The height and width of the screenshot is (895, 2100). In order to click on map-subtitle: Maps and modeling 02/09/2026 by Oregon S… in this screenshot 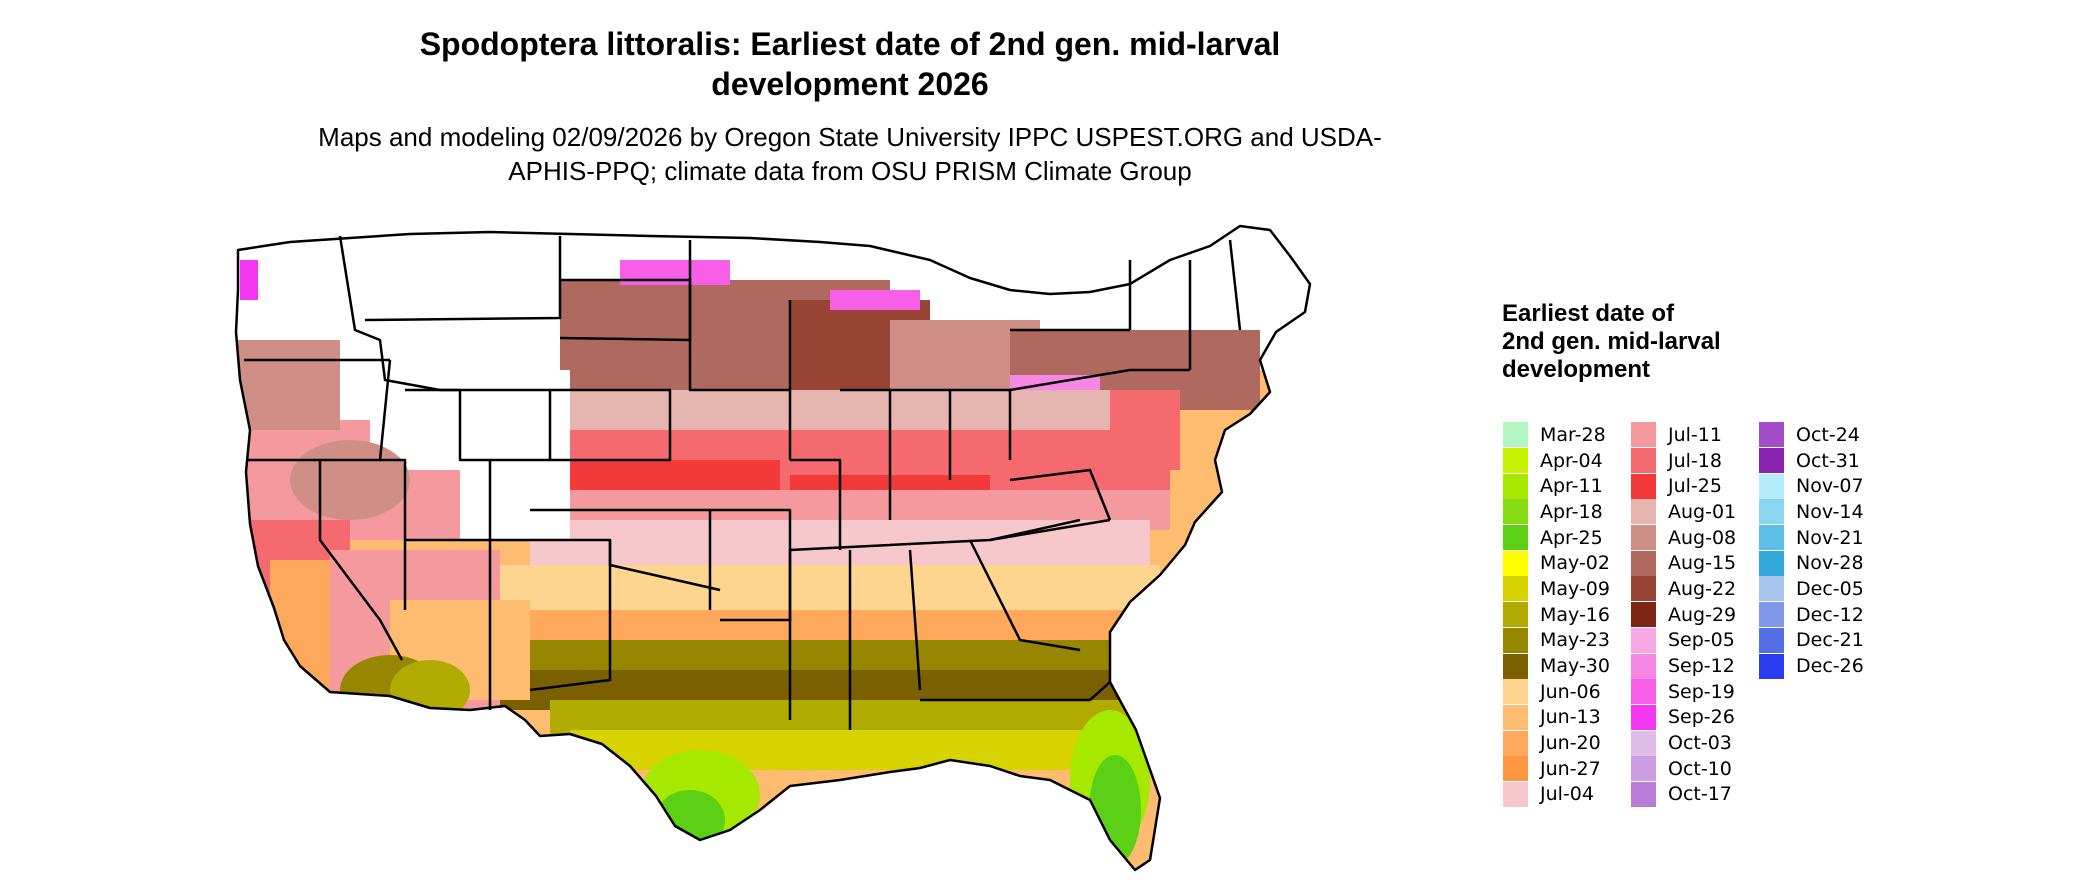, I will do `click(850, 154)`.